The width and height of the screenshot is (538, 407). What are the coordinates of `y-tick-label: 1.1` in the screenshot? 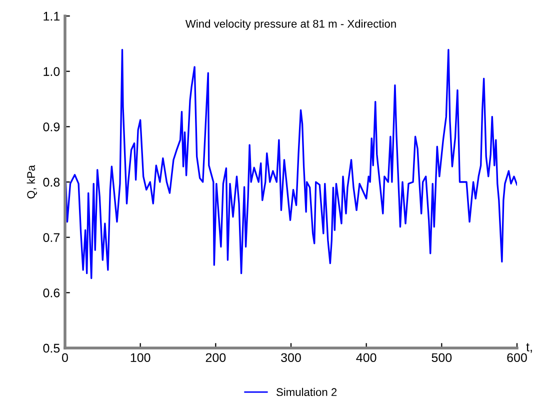 It's located at (52, 16).